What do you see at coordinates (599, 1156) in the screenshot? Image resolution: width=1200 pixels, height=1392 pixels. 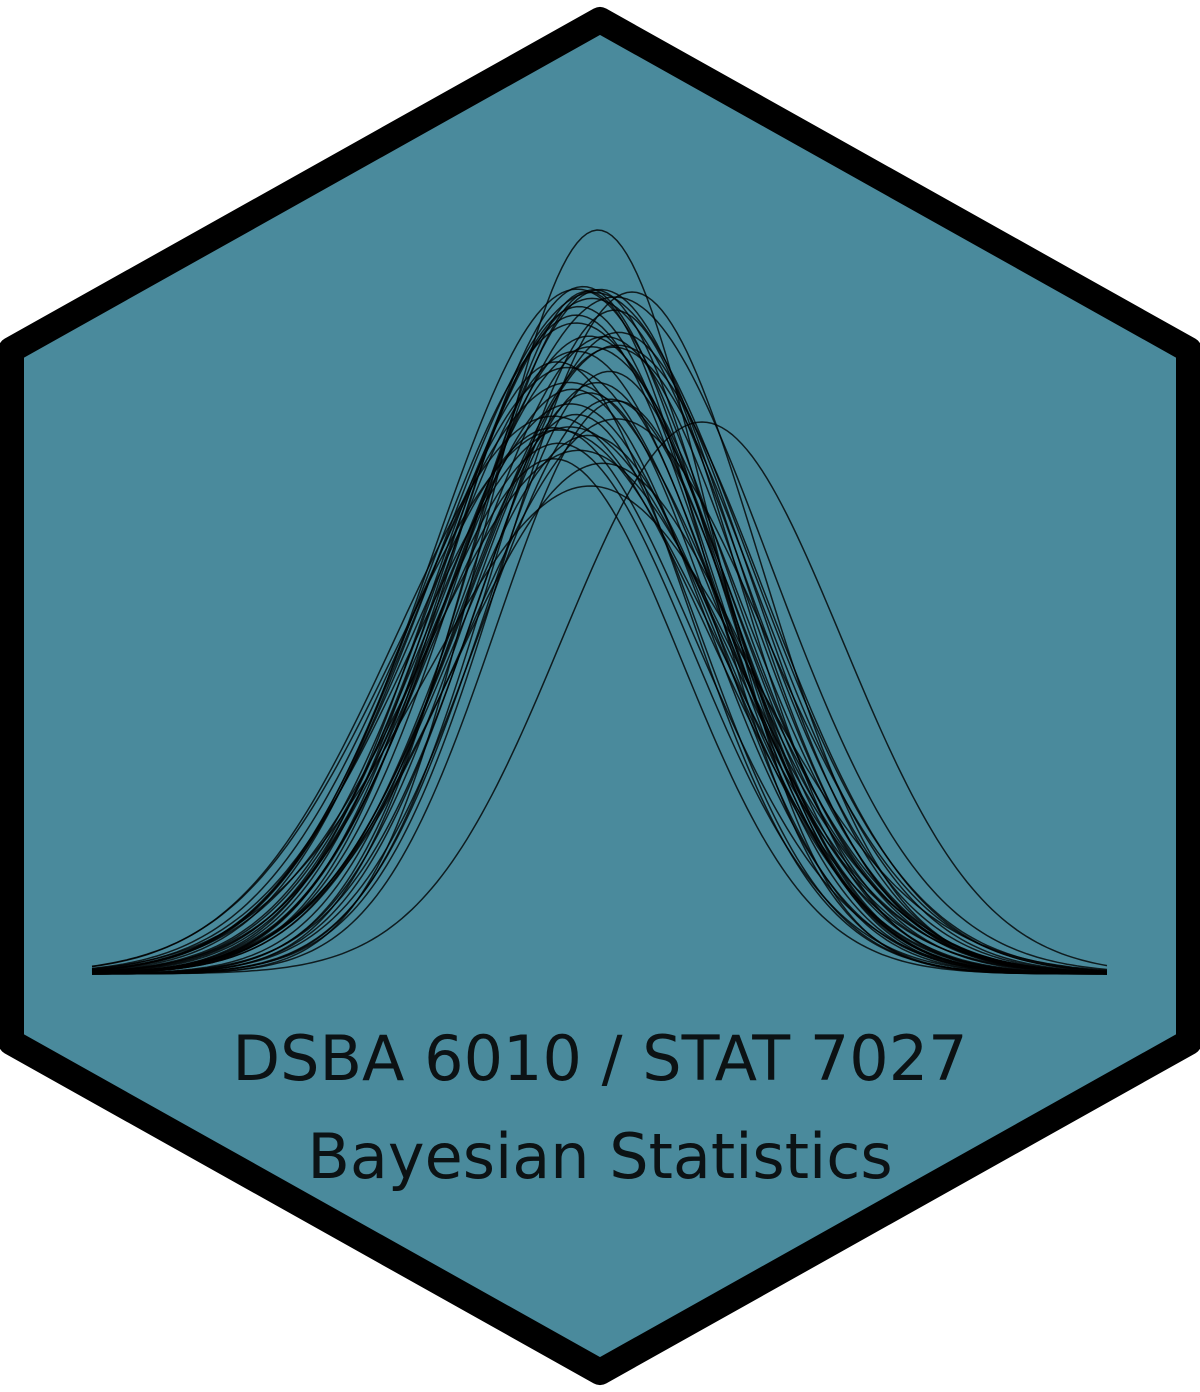 I see `course-name: Bayesian Statistics` at bounding box center [599, 1156].